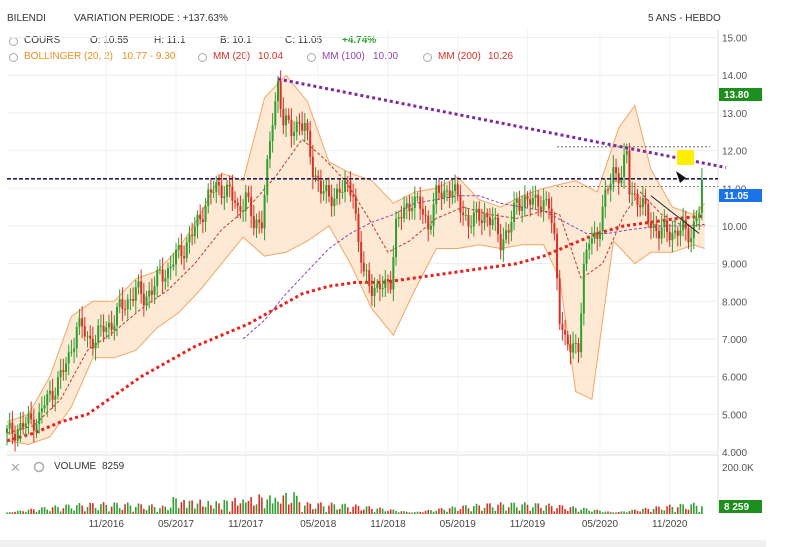 The image size is (789, 547). Describe the element at coordinates (736, 507) in the screenshot. I see `volume-badge-text: 8 259` at that location.